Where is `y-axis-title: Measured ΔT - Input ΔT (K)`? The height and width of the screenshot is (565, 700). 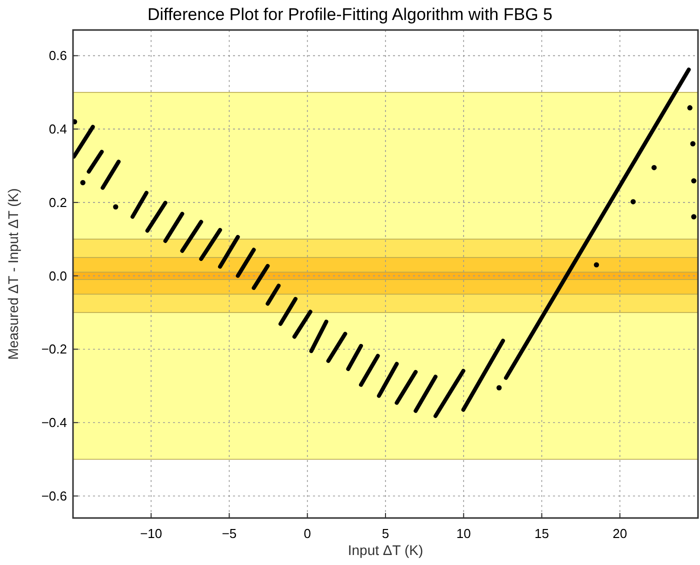
y-axis-title: Measured ΔT - Input ΔT (K) is located at coordinates (13, 274).